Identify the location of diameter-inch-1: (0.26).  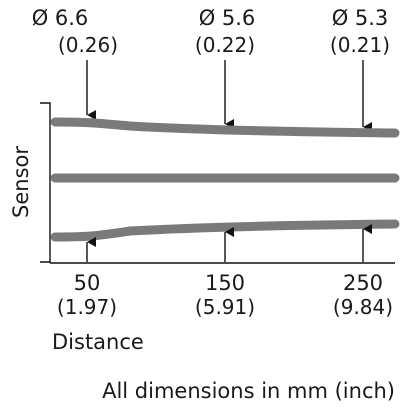
(88, 45).